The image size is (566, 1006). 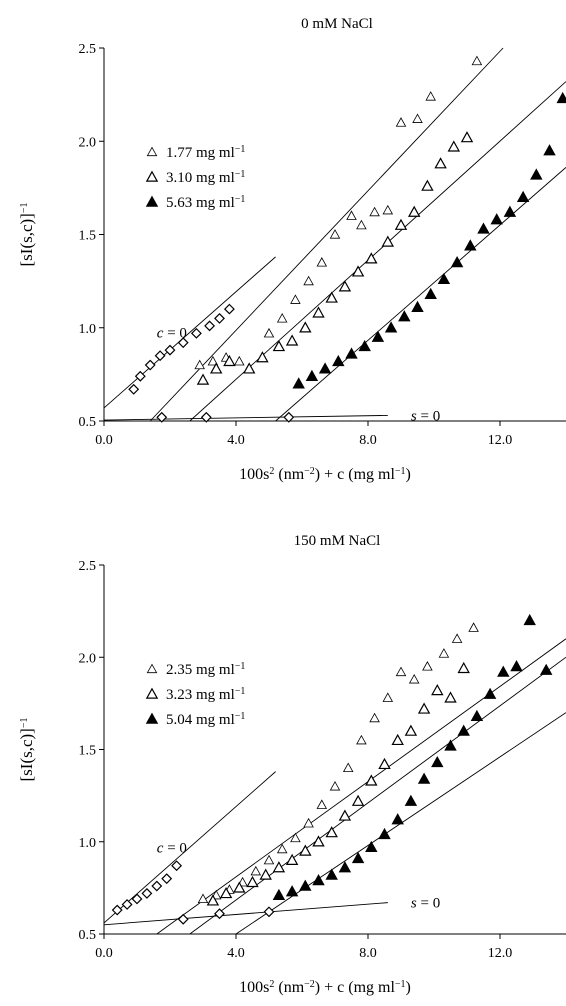 I want to click on x-tick-label: 4.0, so click(x=236, y=440).